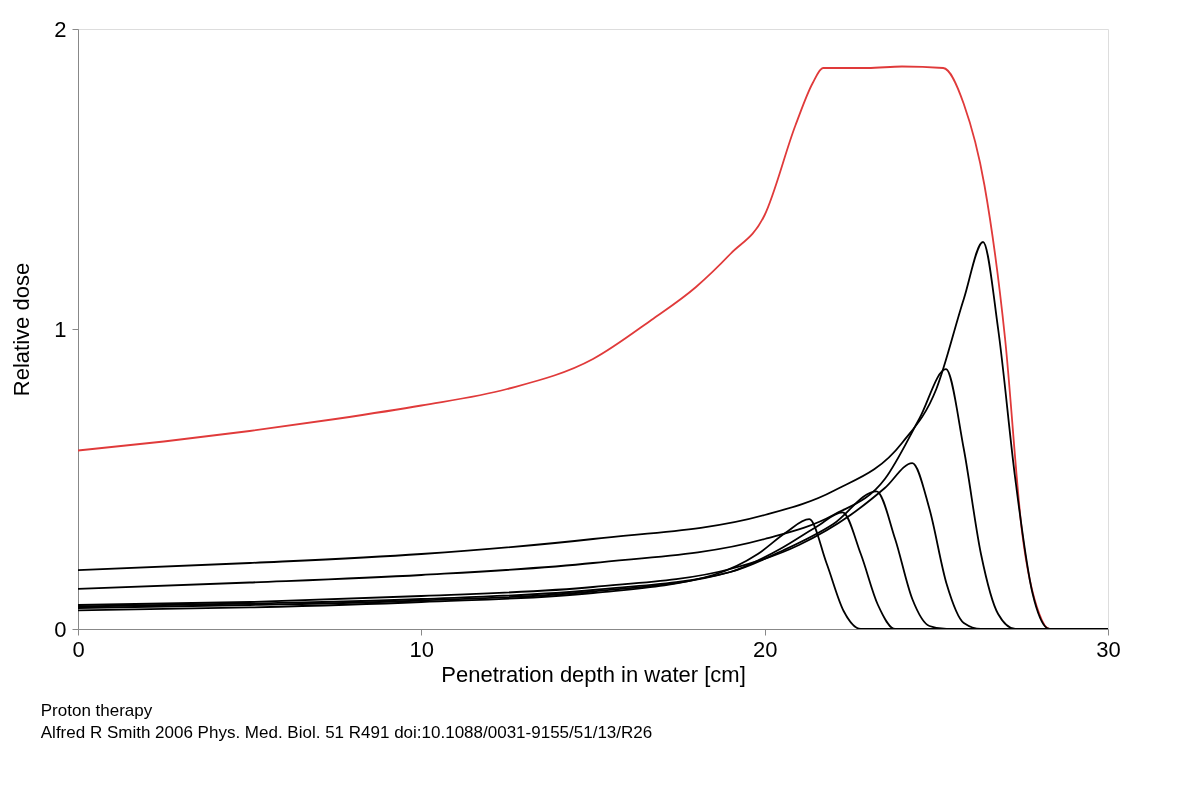  I want to click on x-tick-label: 20, so click(765, 649).